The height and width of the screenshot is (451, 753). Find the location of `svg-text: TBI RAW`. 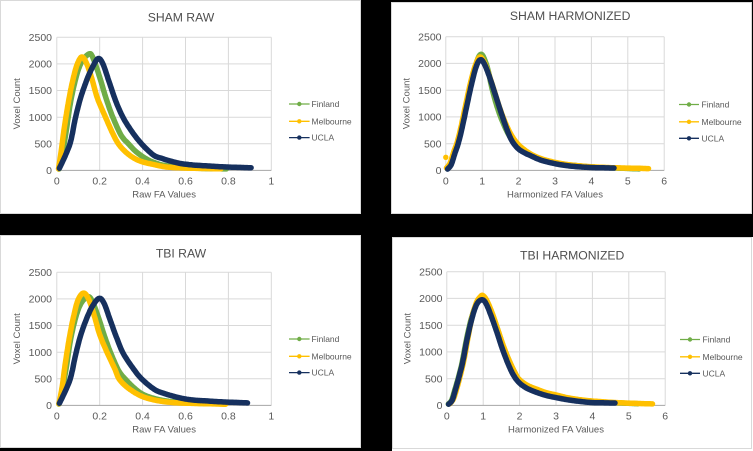

svg-text: TBI RAW is located at coordinates (181, 253).